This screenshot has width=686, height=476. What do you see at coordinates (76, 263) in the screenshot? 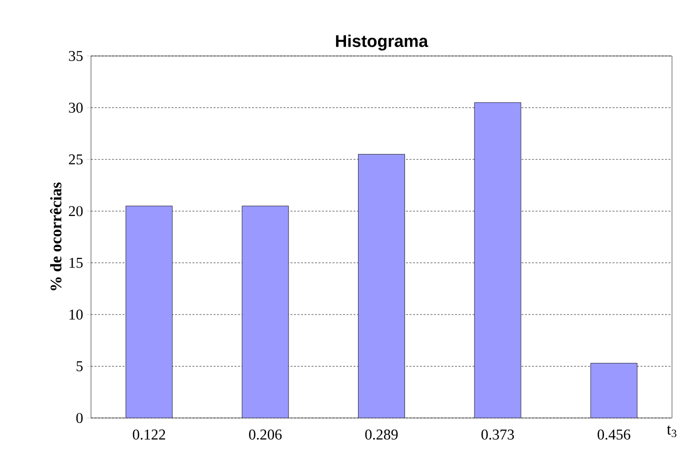
I see `y-tick-label: 15` at bounding box center [76, 263].